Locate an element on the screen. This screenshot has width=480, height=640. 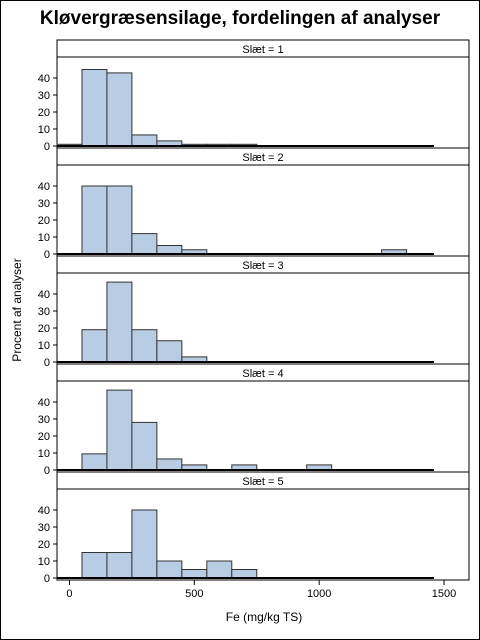
x-tick-label: 500 is located at coordinates (194, 594).